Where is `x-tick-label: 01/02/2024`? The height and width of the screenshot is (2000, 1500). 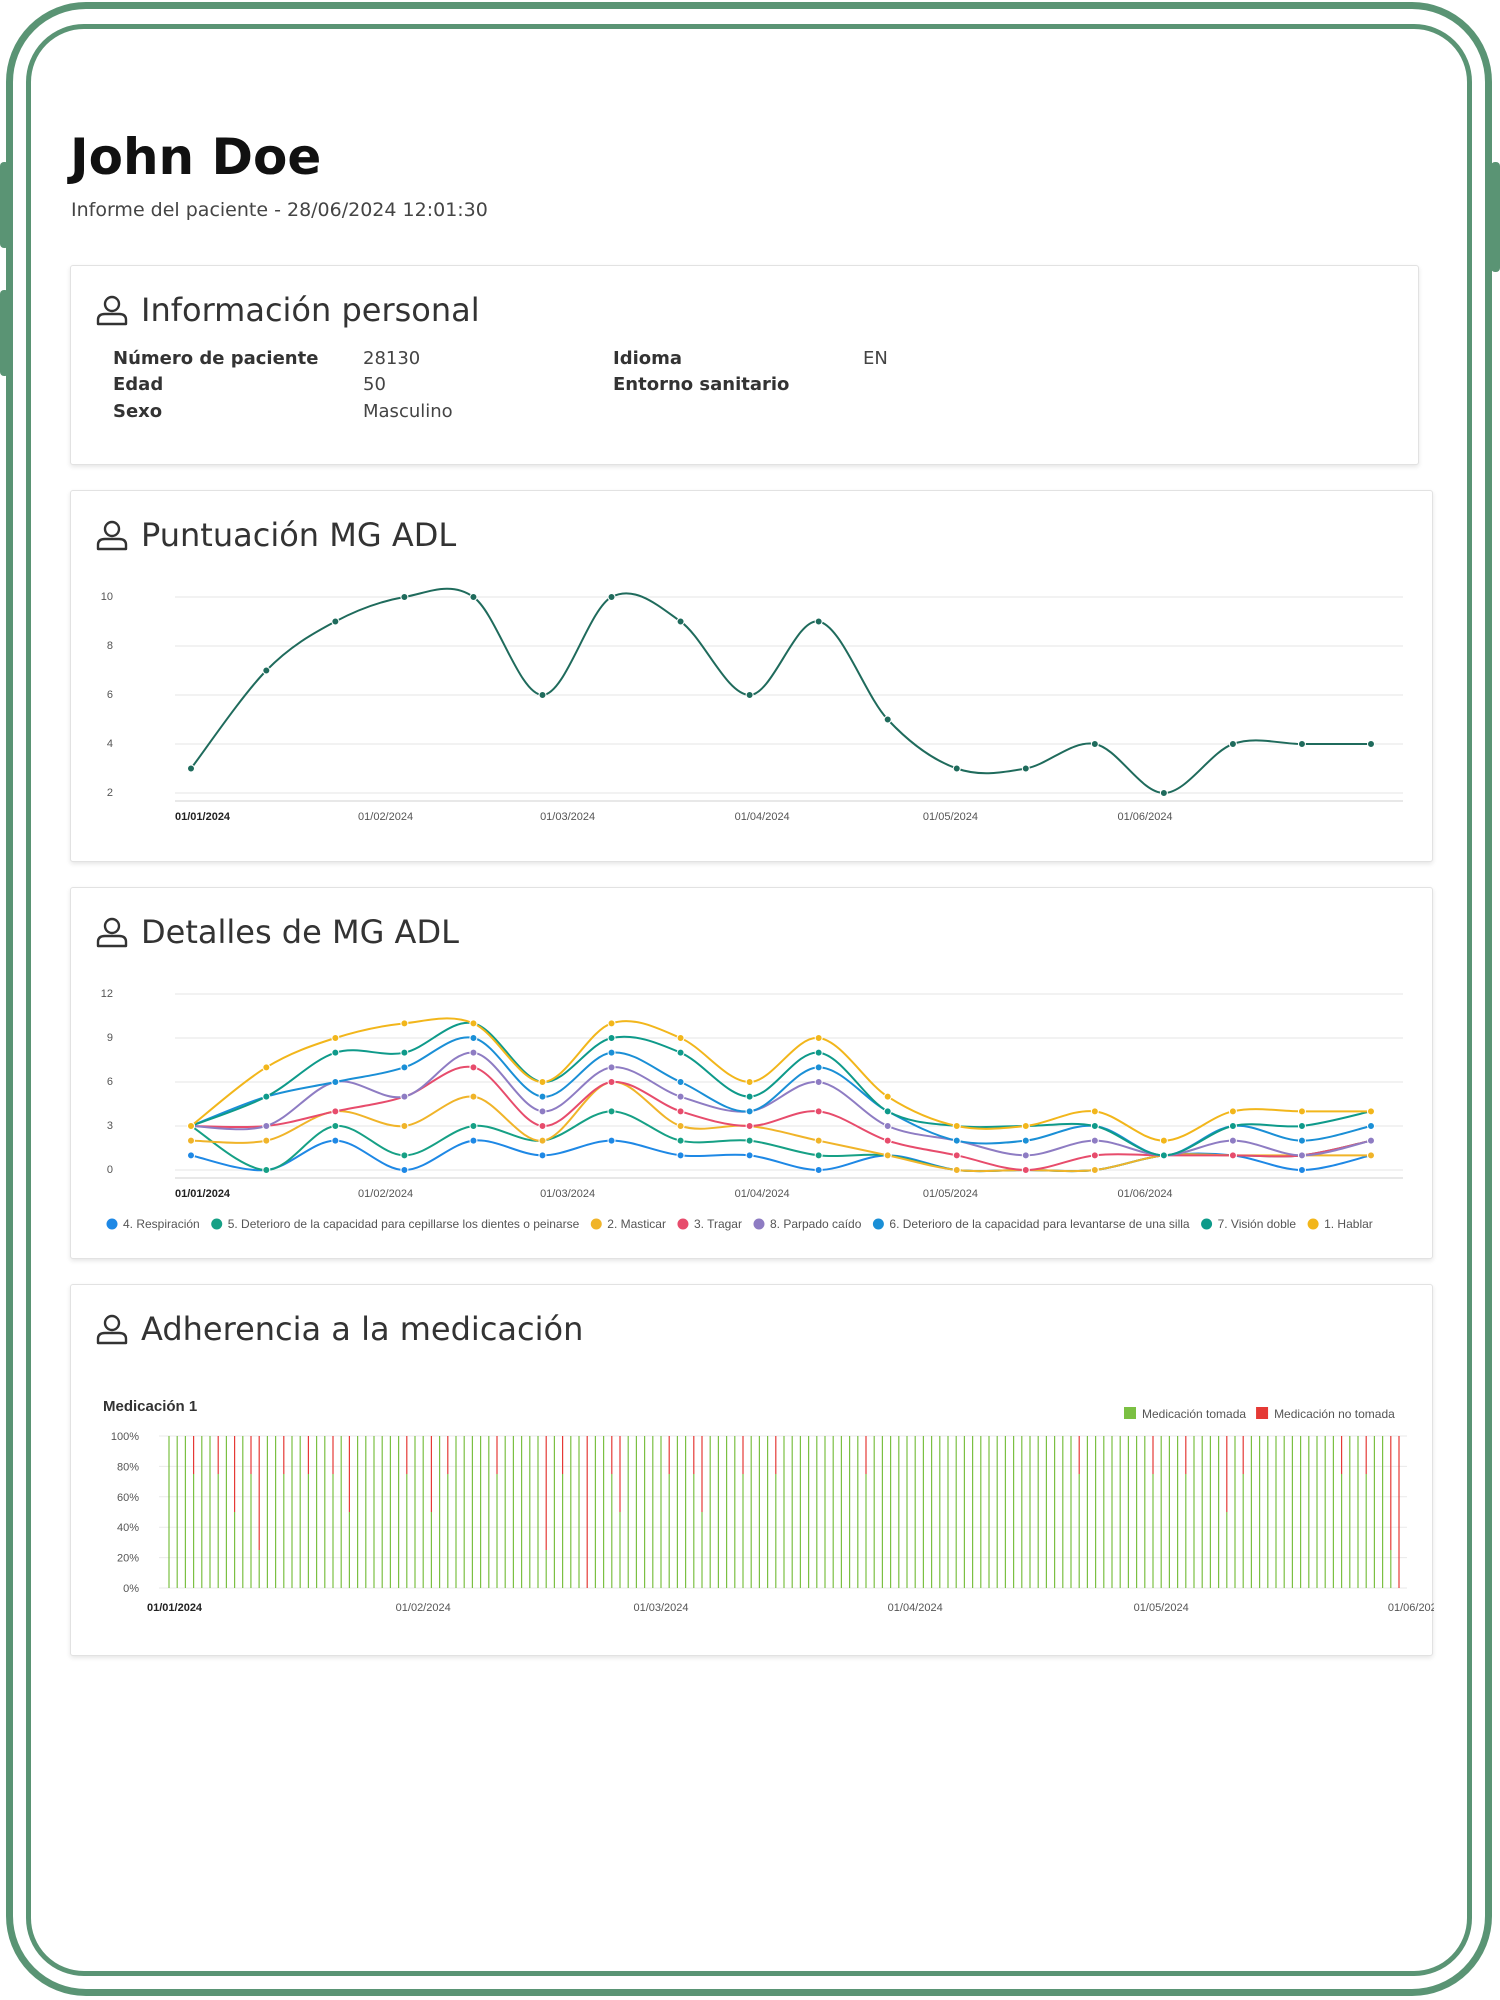 x-tick-label: 01/02/2024 is located at coordinates (385, 817).